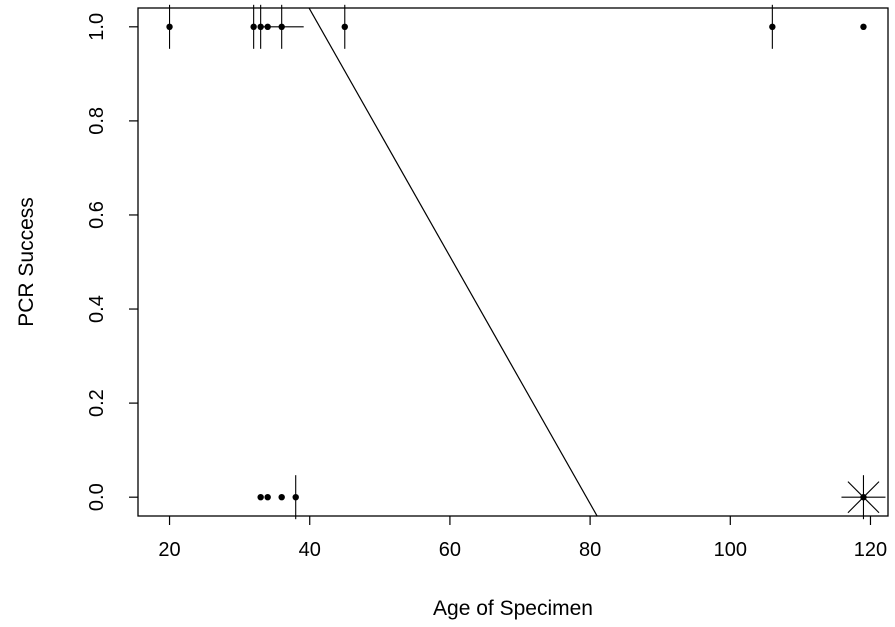 The width and height of the screenshot is (895, 627). What do you see at coordinates (97, 27) in the screenshot?
I see `y-tick-label: 1.0` at bounding box center [97, 27].